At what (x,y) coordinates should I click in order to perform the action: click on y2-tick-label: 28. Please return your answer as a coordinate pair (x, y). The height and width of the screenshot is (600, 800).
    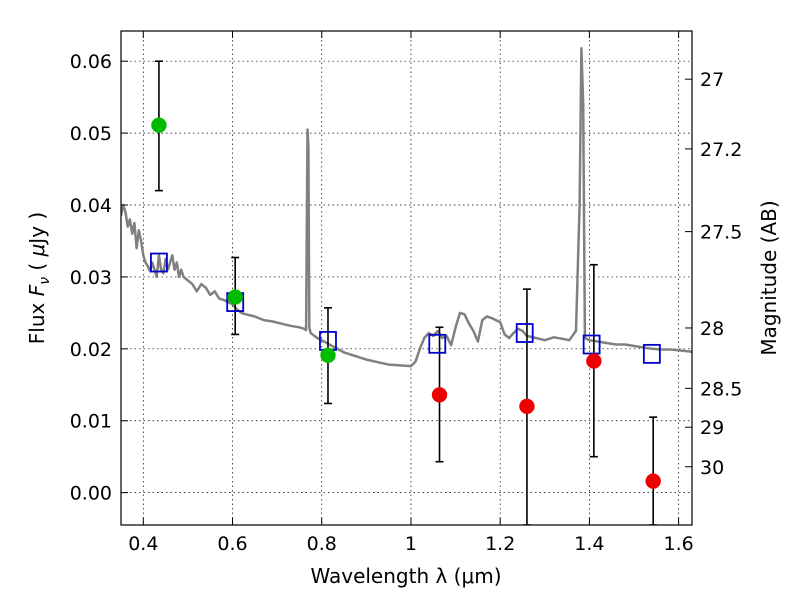
    Looking at the image, I should click on (712, 329).